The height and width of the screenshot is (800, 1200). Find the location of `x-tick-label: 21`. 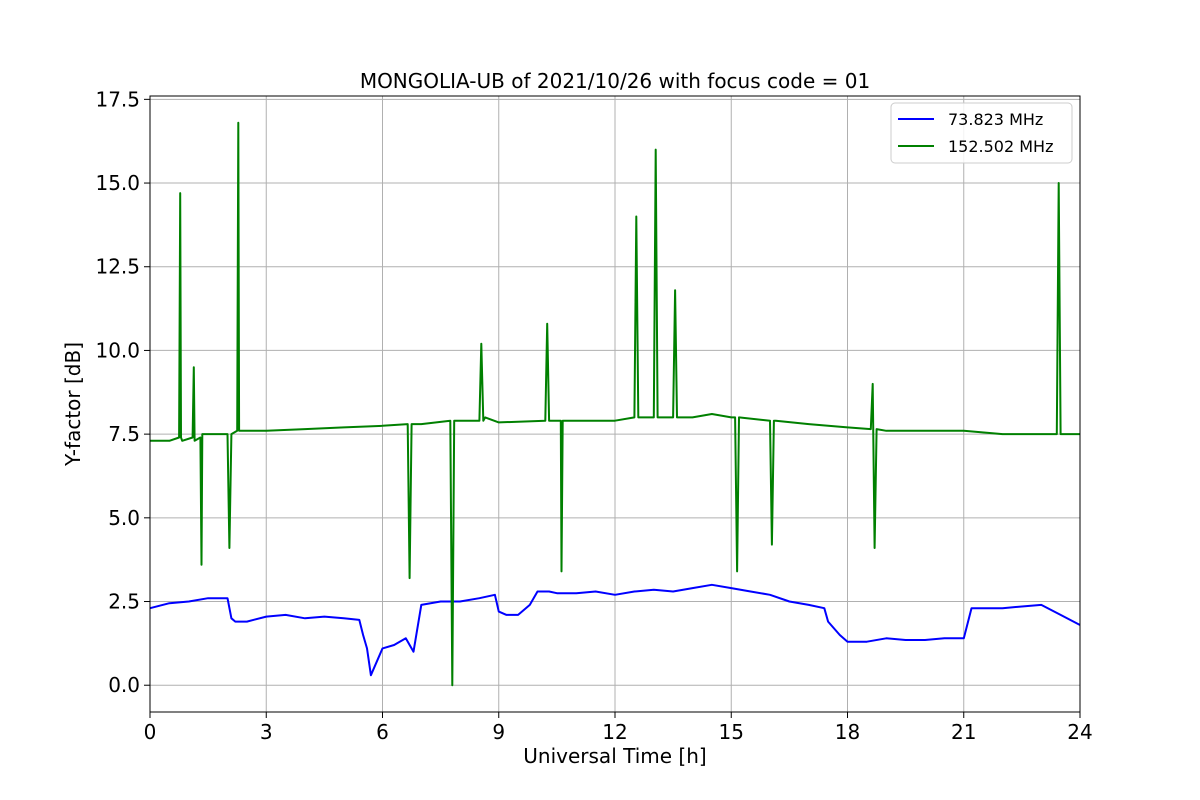

x-tick-label: 21 is located at coordinates (963, 732).